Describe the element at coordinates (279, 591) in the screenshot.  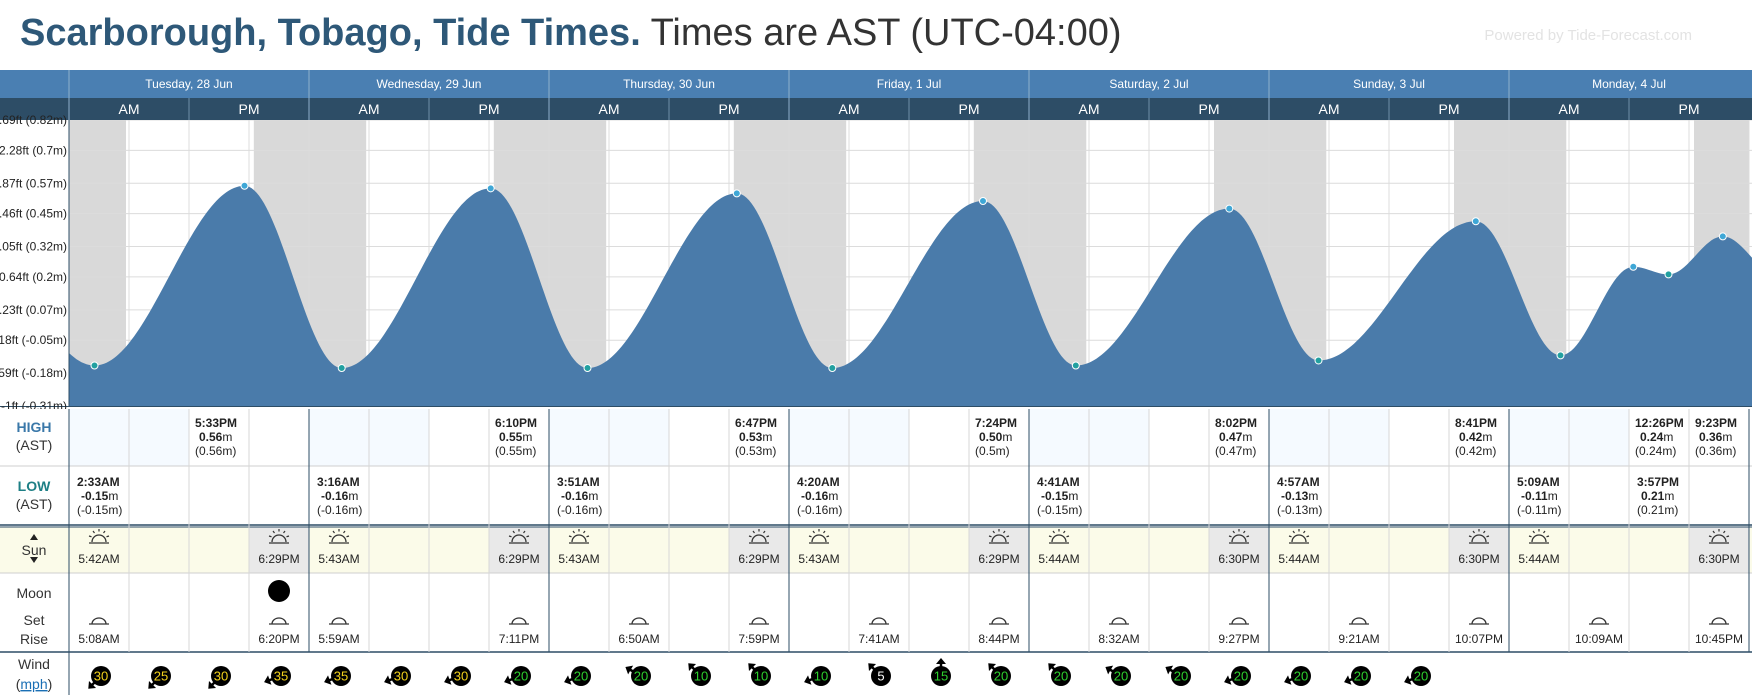
I see `new-moon-icon` at that location.